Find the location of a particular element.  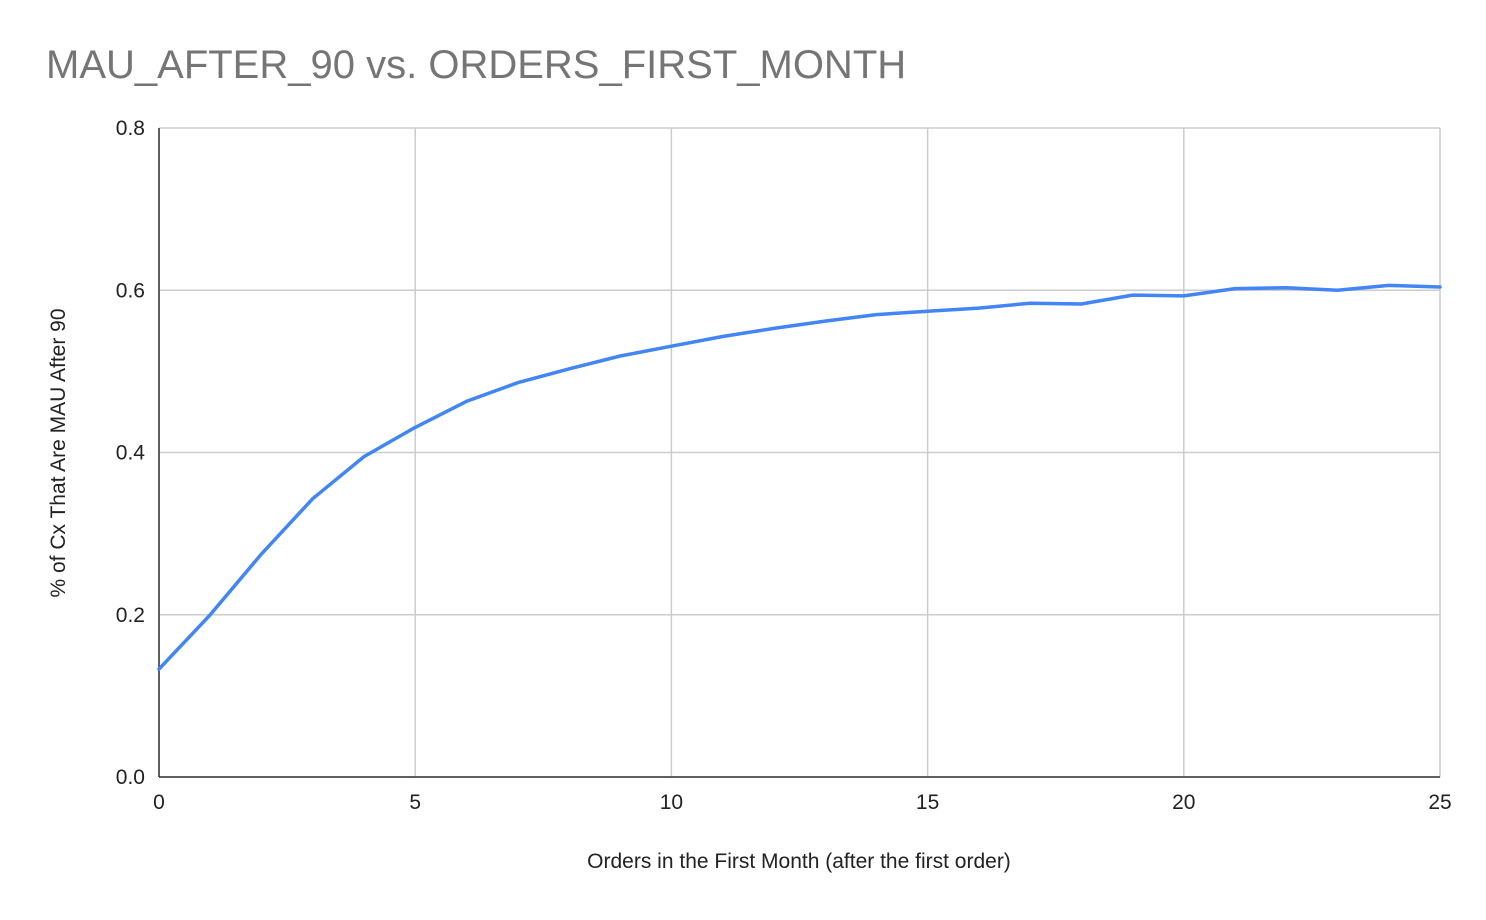

y-tick-label-0.6: 0.6 is located at coordinates (130, 290).